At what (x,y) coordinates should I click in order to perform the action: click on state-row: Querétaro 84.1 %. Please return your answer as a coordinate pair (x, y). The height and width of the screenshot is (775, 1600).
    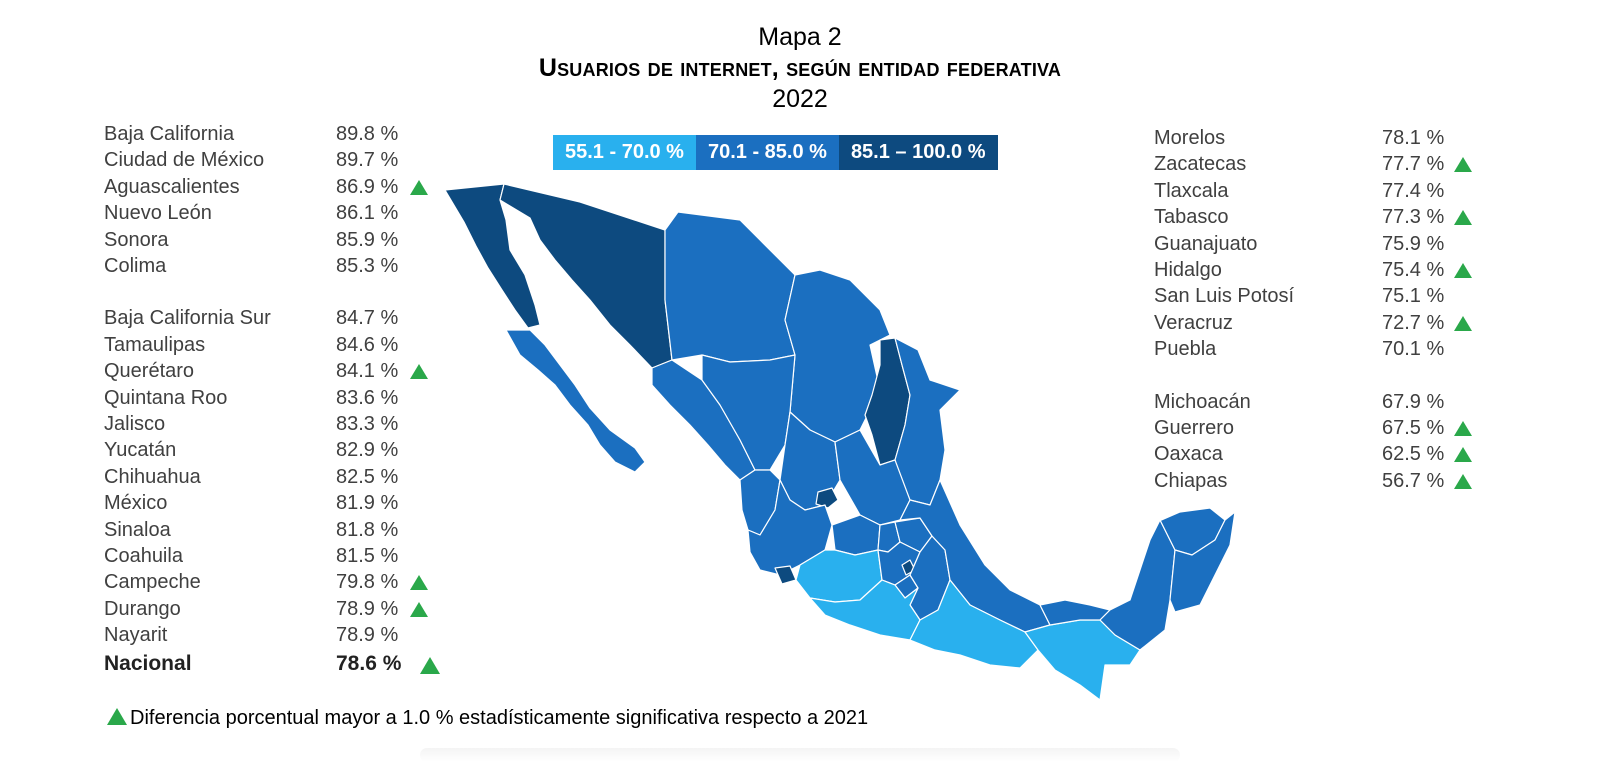
    Looking at the image, I should click on (267, 371).